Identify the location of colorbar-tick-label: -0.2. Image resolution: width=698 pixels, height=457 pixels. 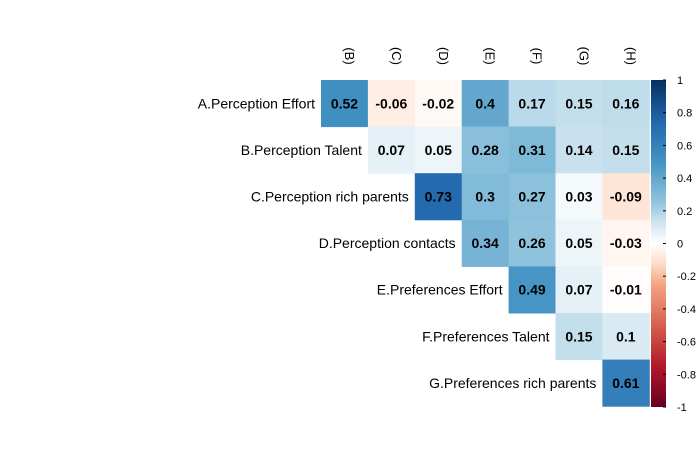
(686, 277).